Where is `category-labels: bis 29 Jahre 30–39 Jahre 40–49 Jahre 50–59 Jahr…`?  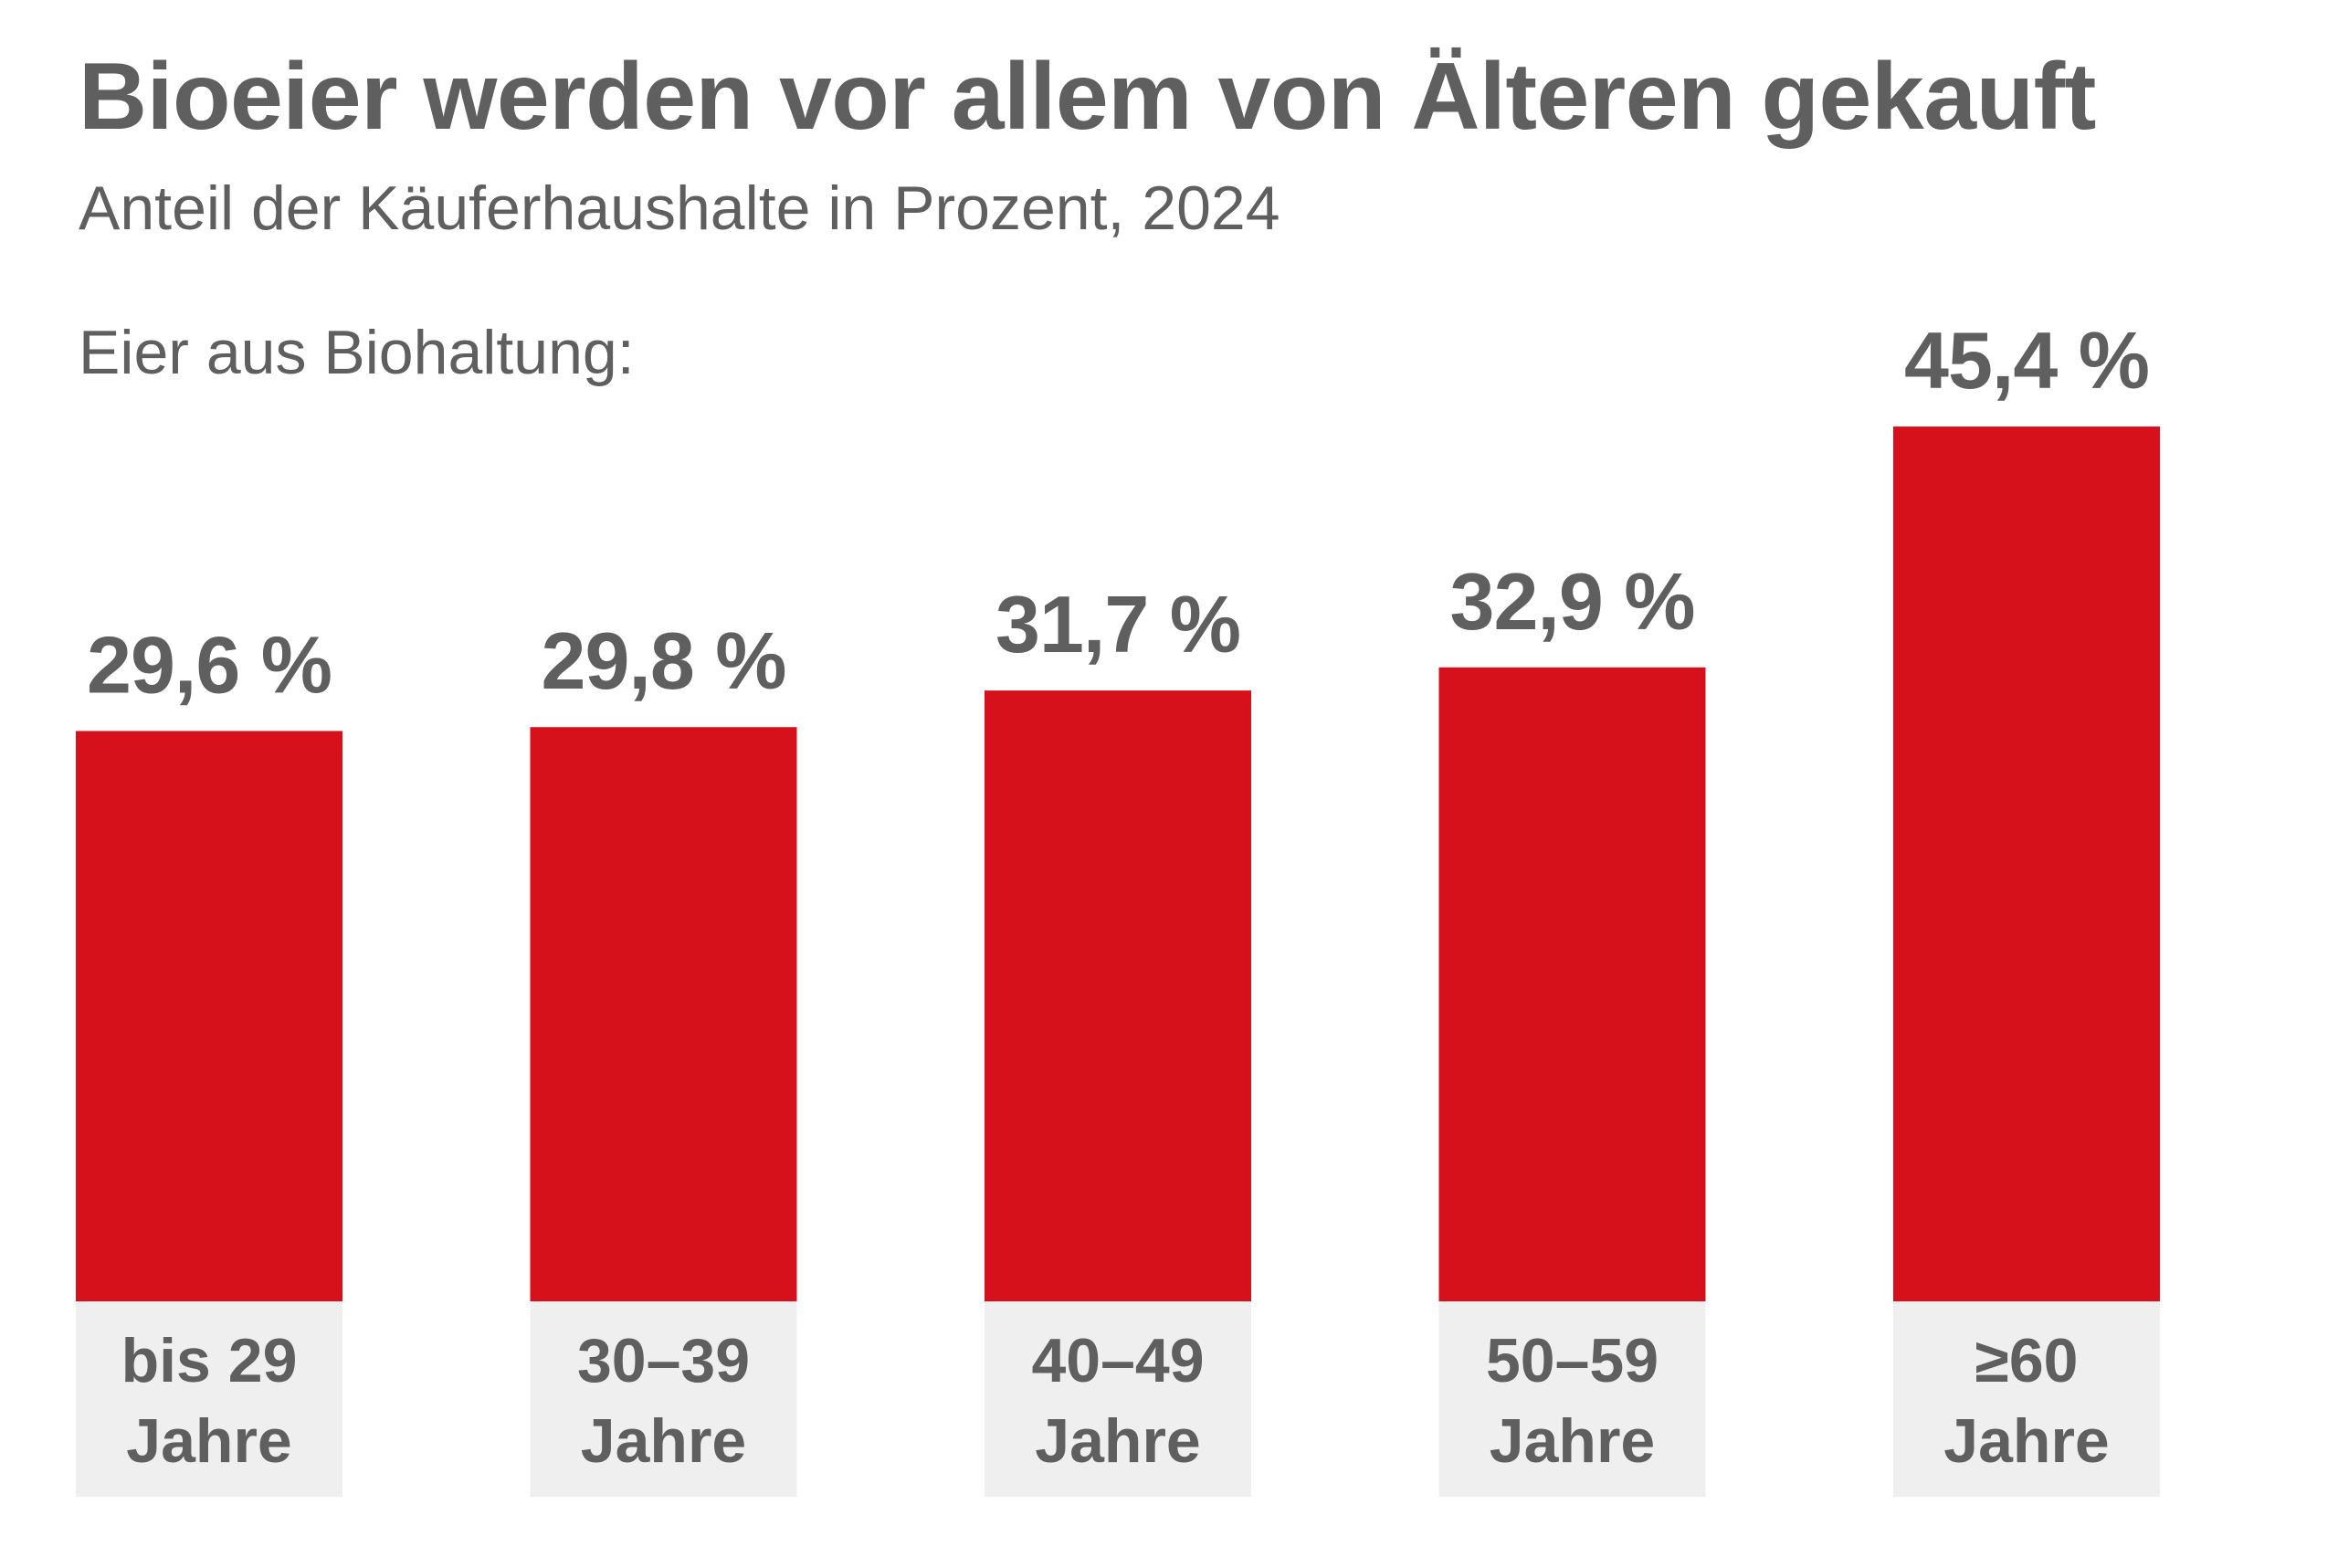
category-labels: bis 29 Jahre 30–39 Jahre 40–49 Jahre 50–59 Jahr… is located at coordinates (1118, 1399).